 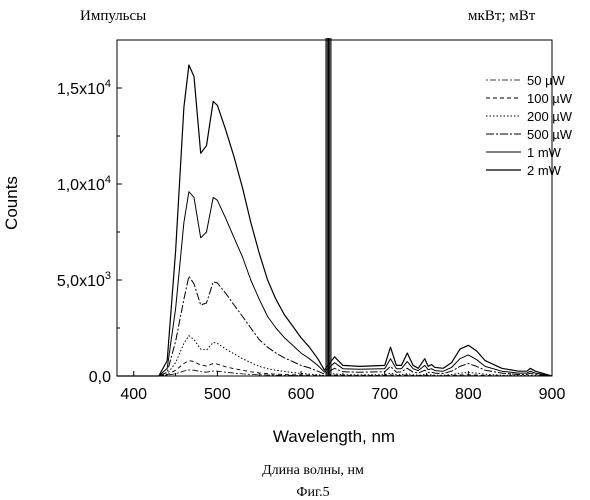 I want to click on y-tick-mantissa: 0,0, so click(x=100, y=377).